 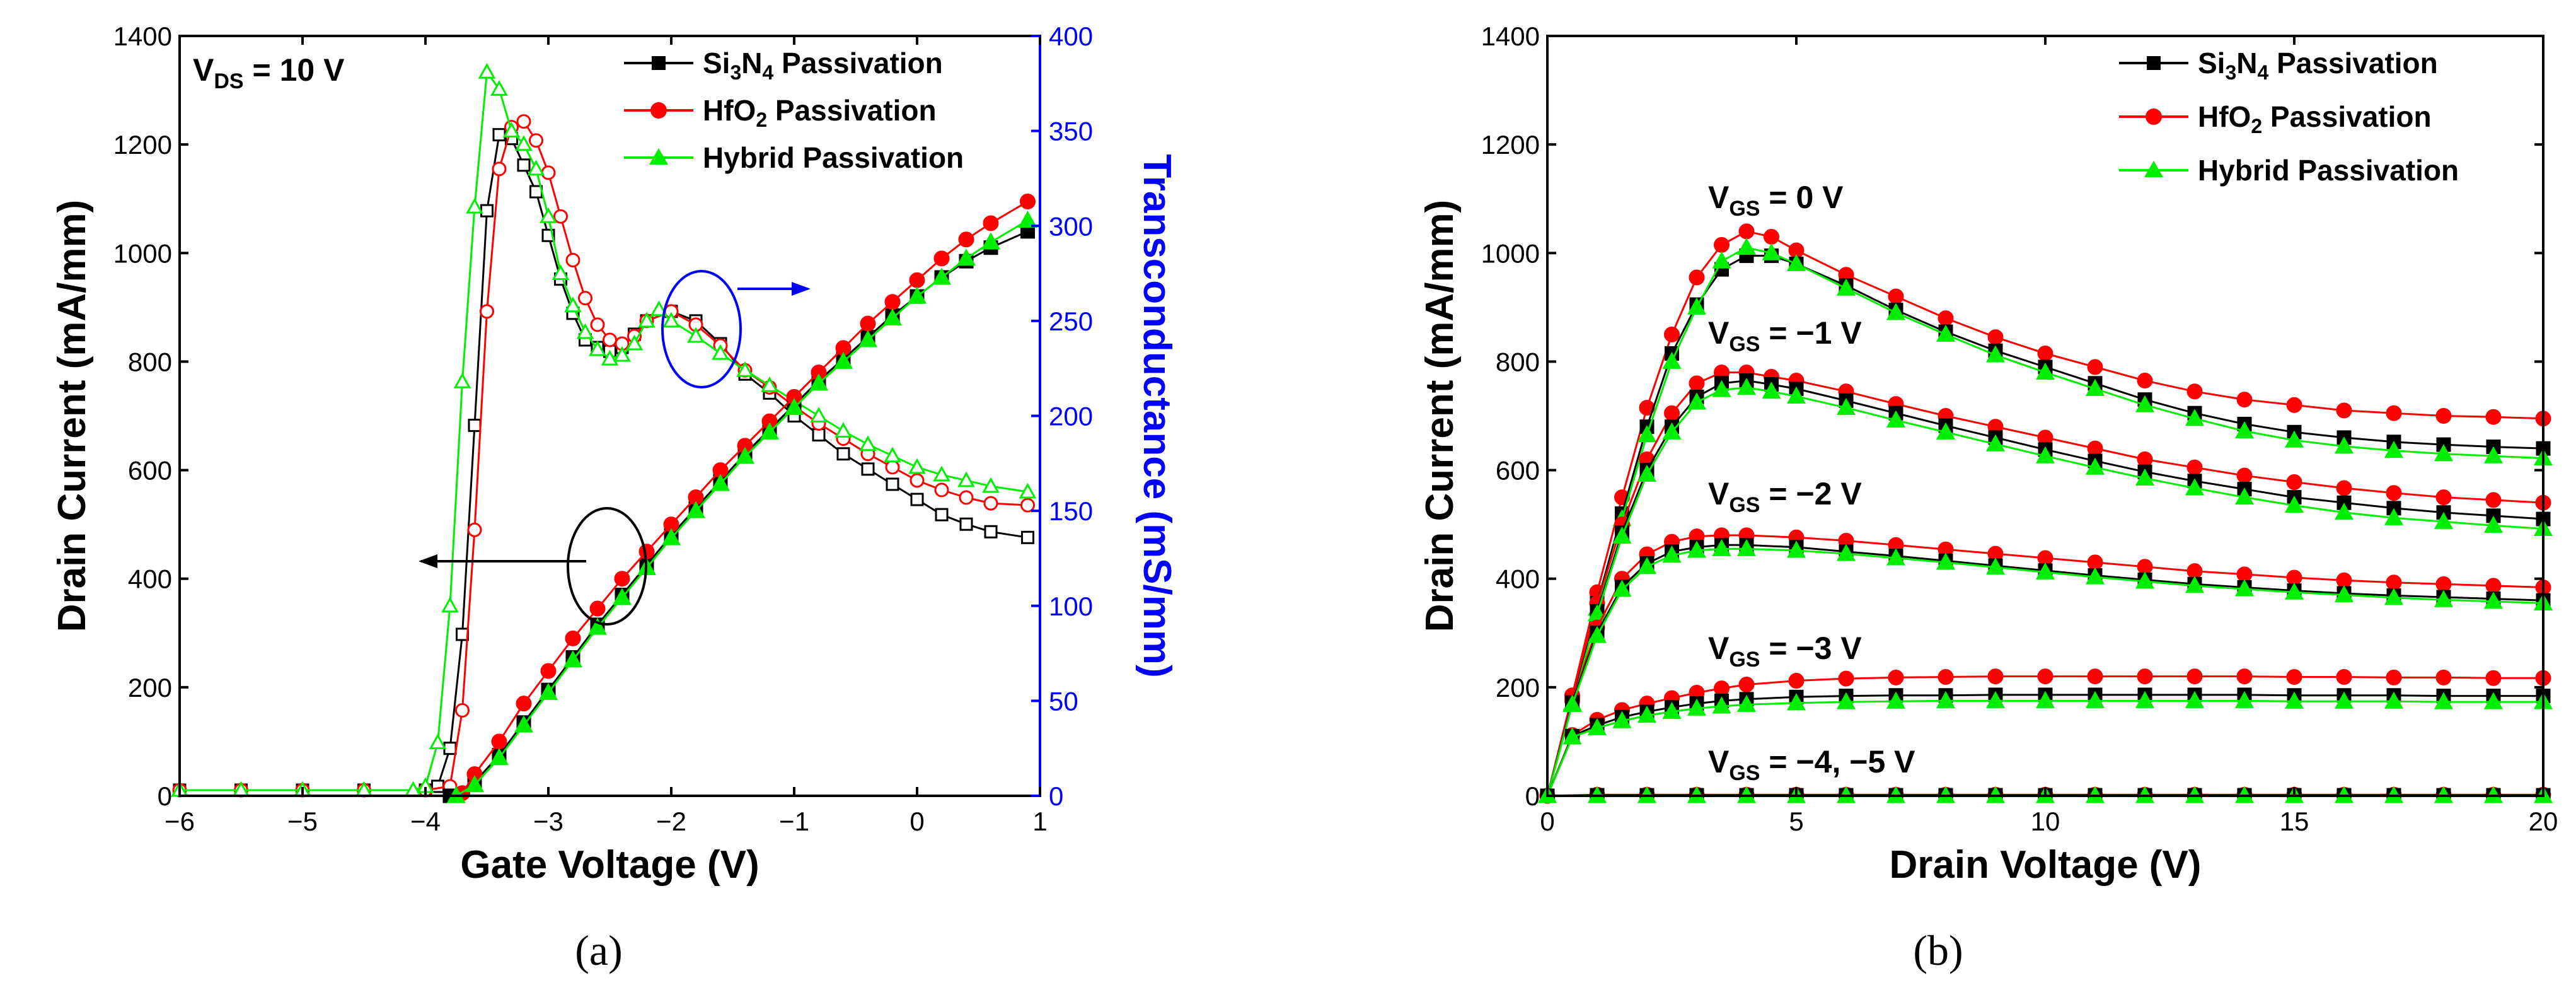 What do you see at coordinates (717, 63) in the screenshot?
I see `legend-a-si3n4-t1: Si` at bounding box center [717, 63].